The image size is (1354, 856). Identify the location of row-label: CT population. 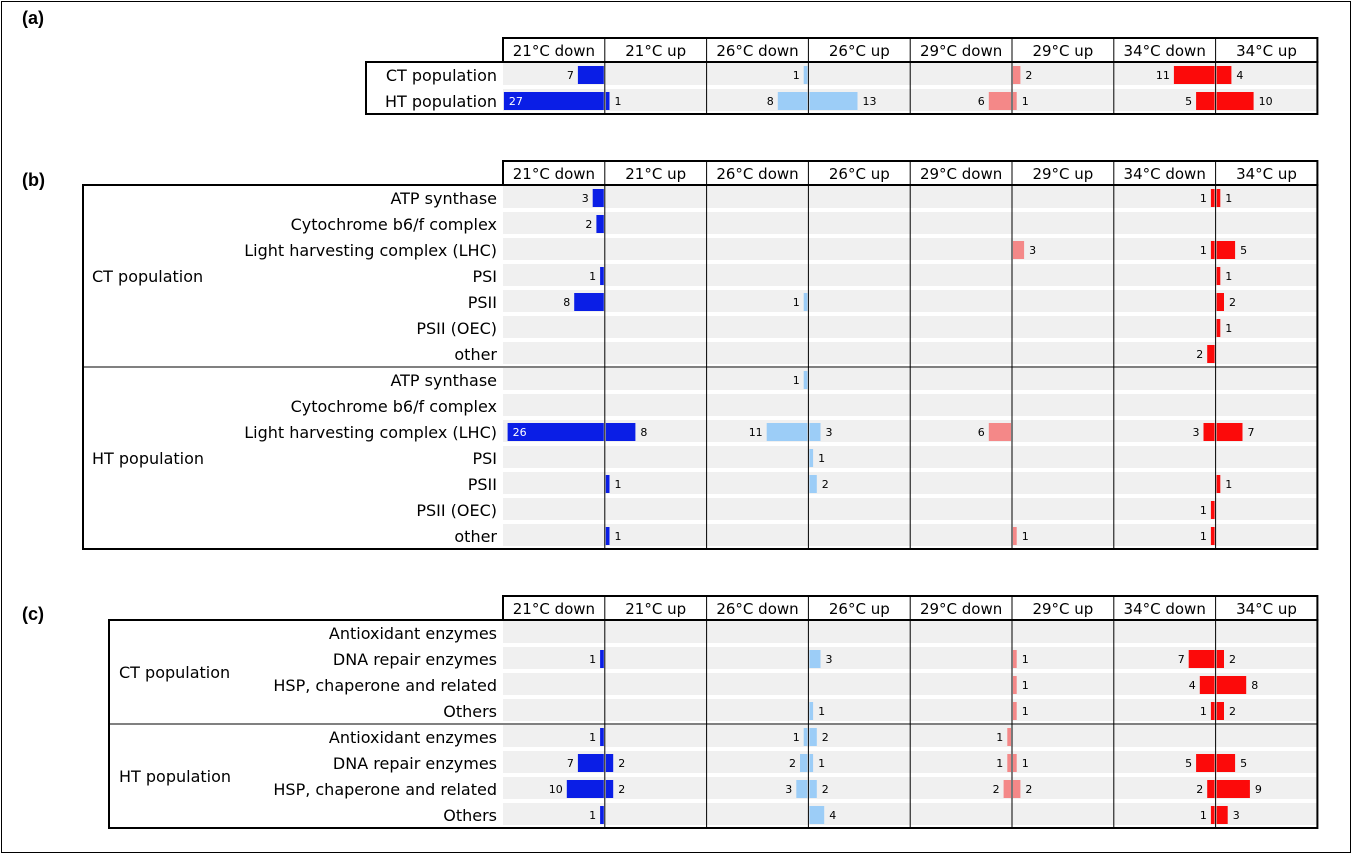
(441, 75).